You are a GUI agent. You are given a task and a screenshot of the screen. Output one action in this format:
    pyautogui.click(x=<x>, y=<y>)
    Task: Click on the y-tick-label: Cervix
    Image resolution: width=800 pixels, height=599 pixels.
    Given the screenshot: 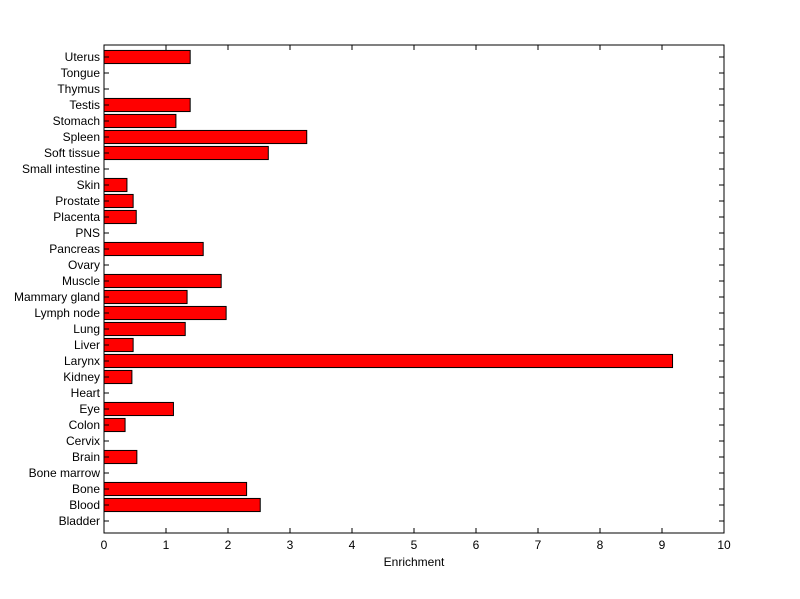 What is the action you would take?
    pyautogui.click(x=83, y=441)
    